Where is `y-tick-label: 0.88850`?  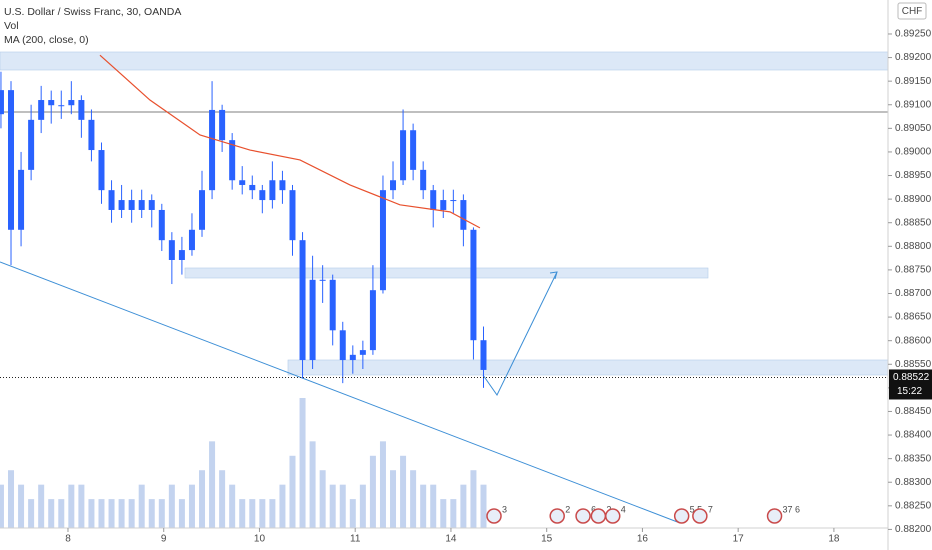 y-tick-label: 0.88850 is located at coordinates (913, 222).